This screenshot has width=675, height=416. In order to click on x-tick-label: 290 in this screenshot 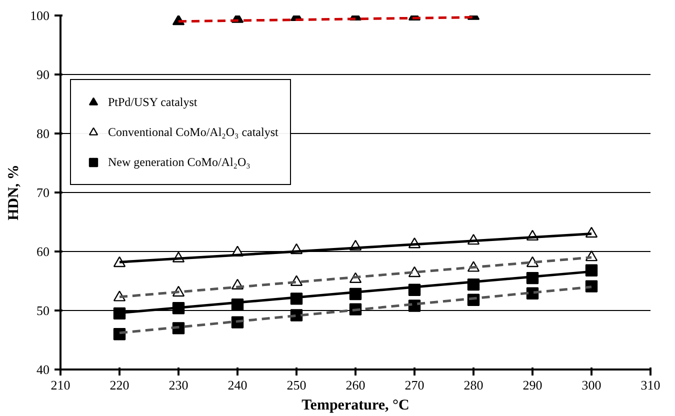, I will do `click(532, 385)`.